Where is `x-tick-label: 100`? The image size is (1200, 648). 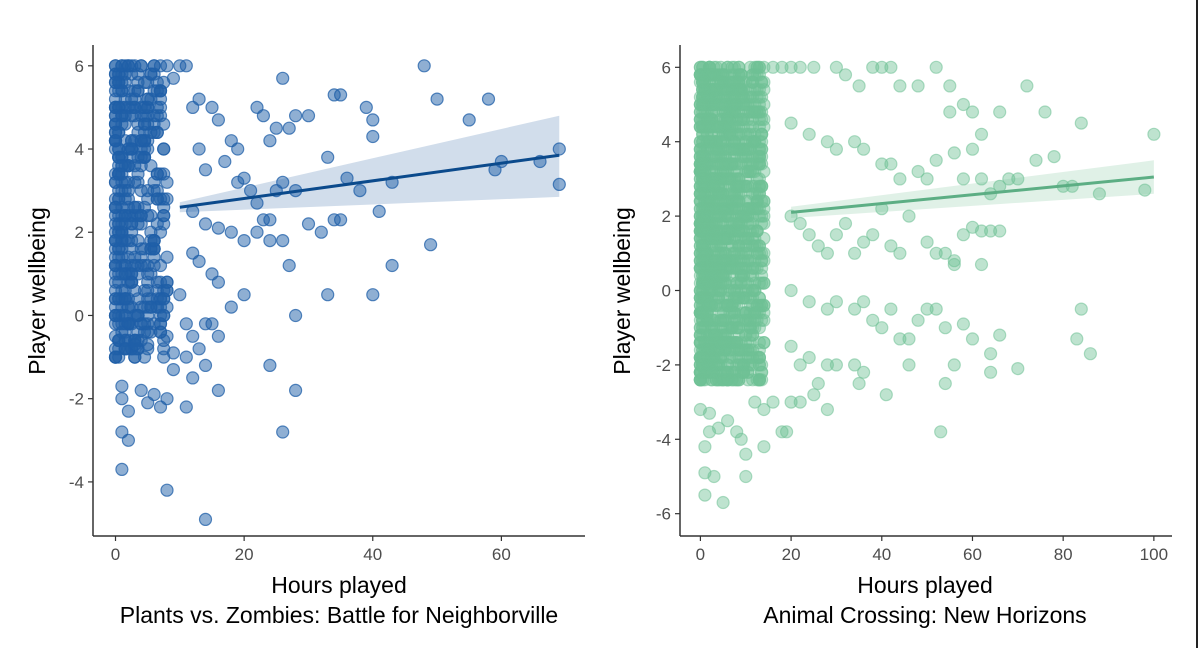 x-tick-label: 100 is located at coordinates (1154, 554).